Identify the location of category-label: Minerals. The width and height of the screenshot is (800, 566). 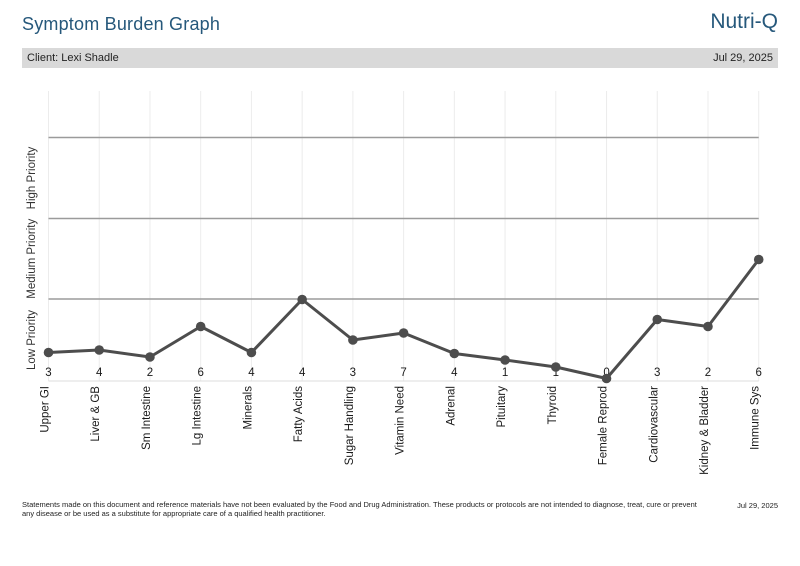
(248, 408).